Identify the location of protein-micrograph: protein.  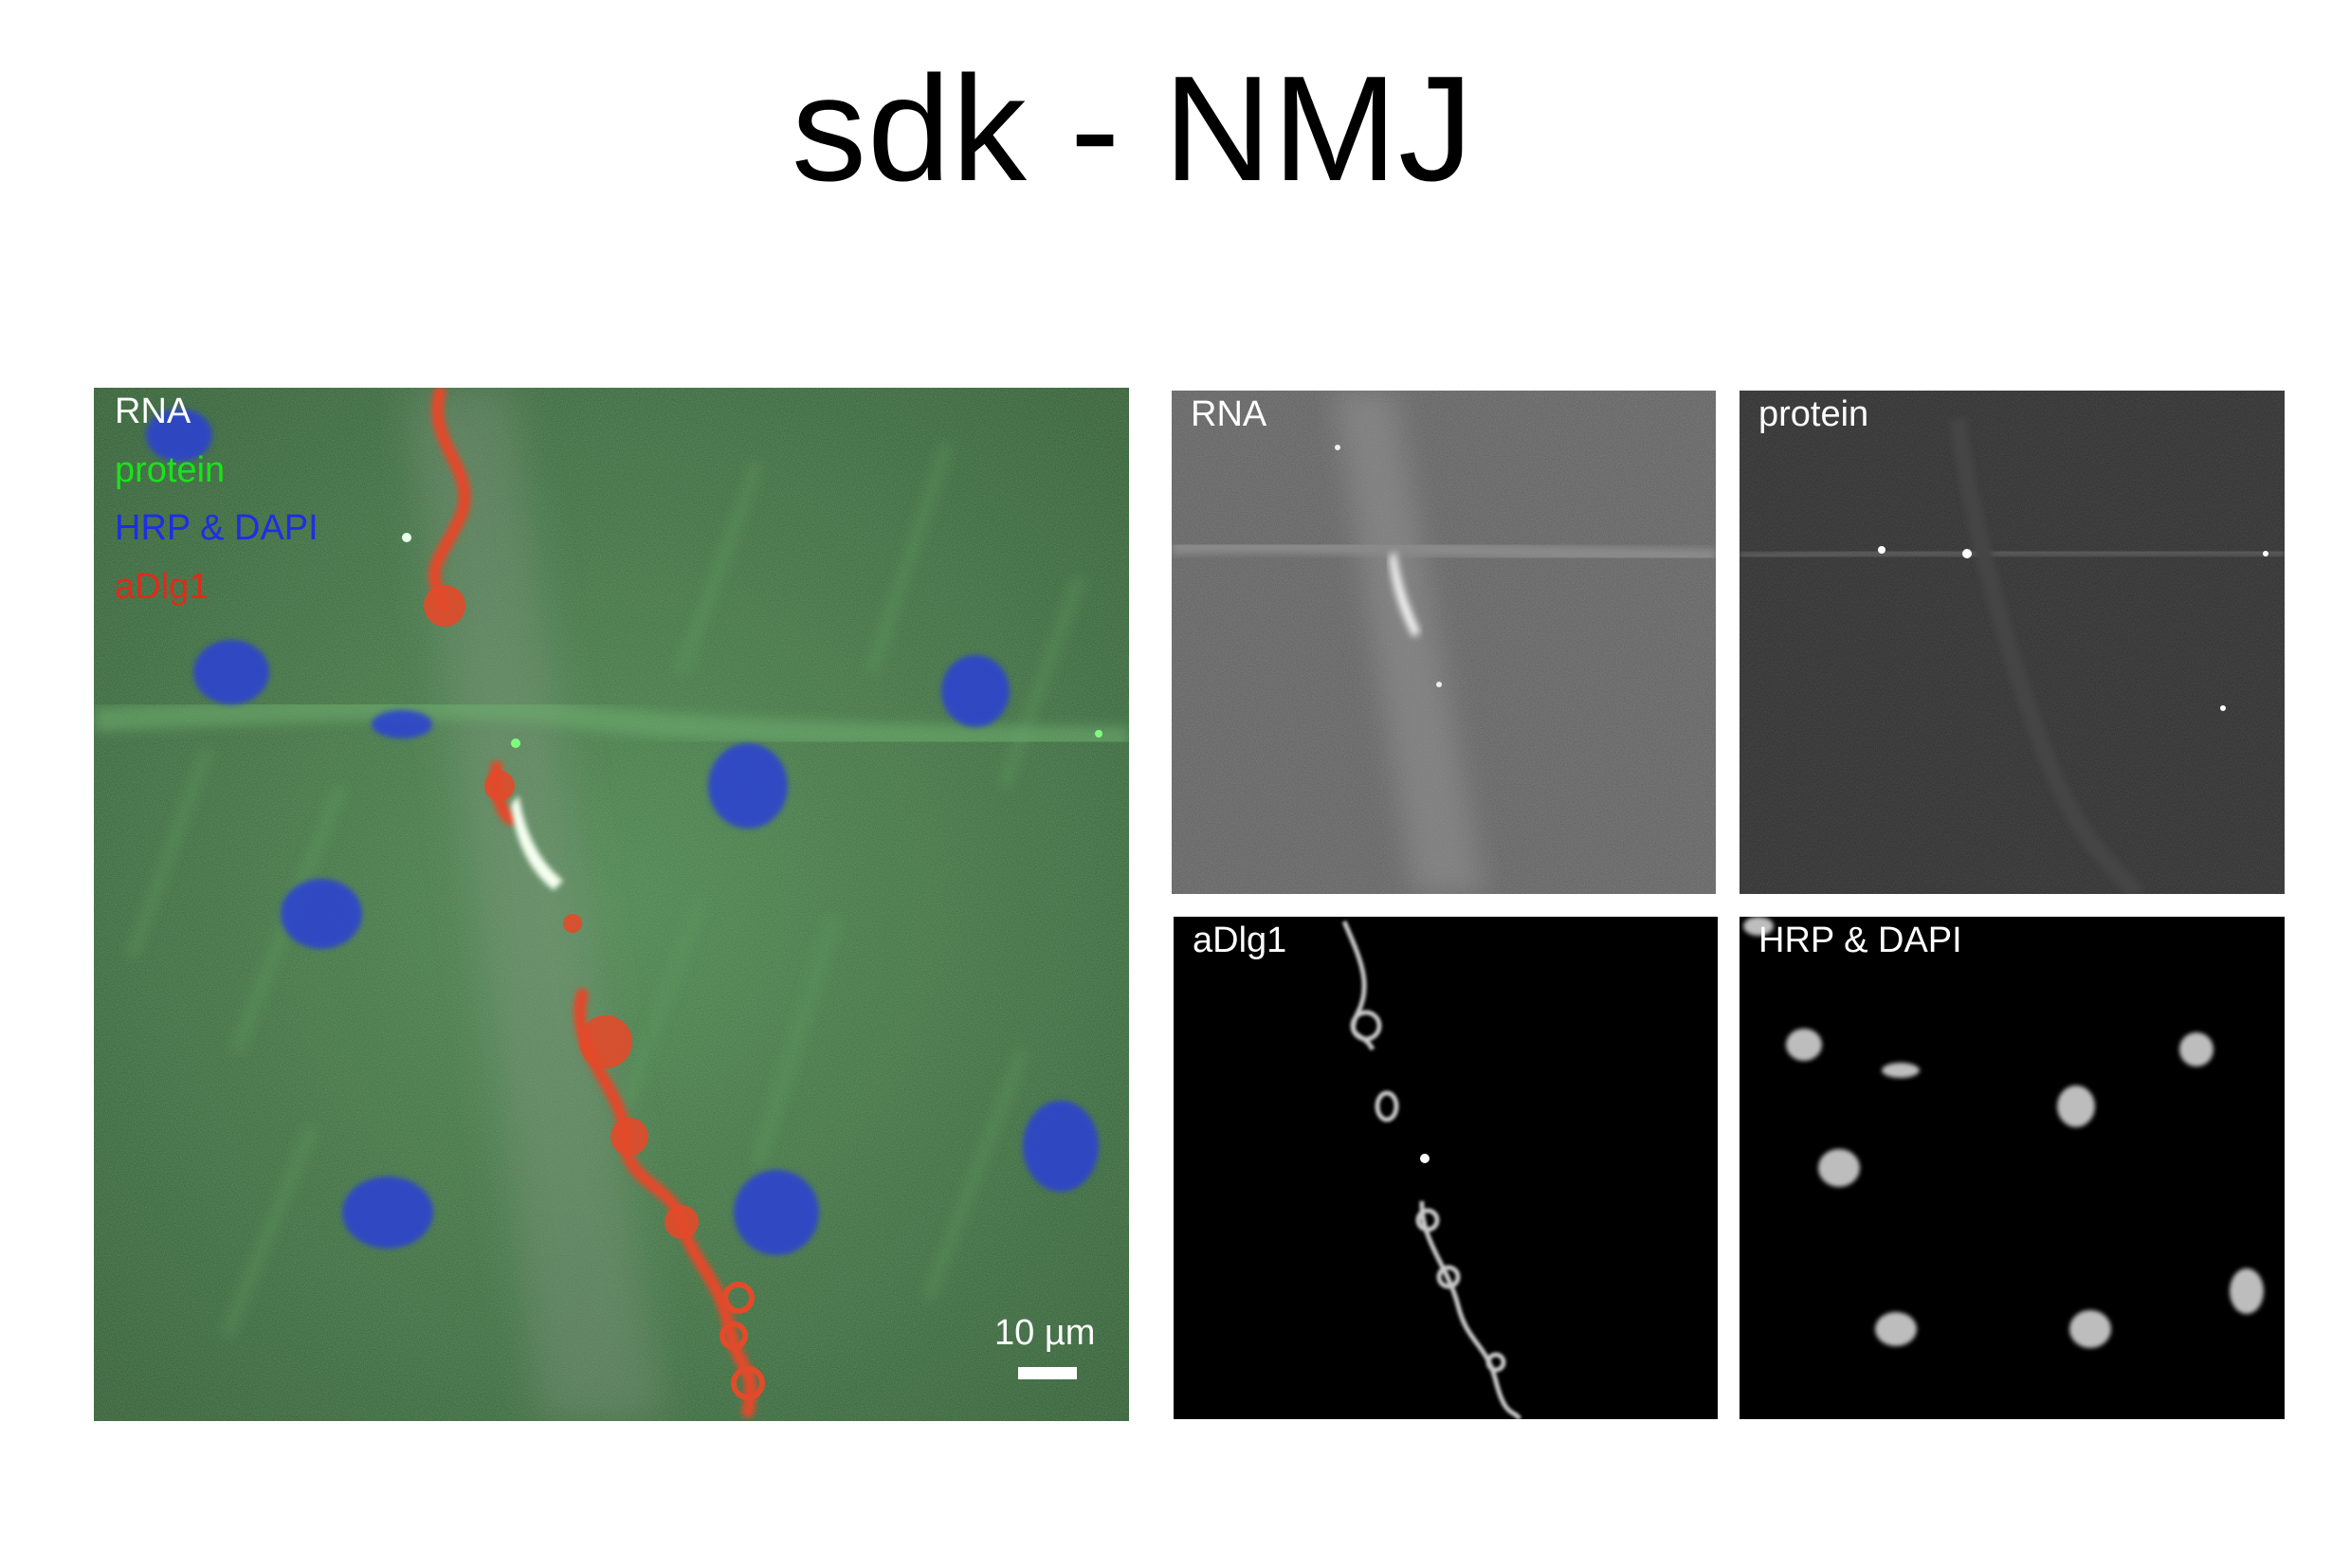
(2012, 642).